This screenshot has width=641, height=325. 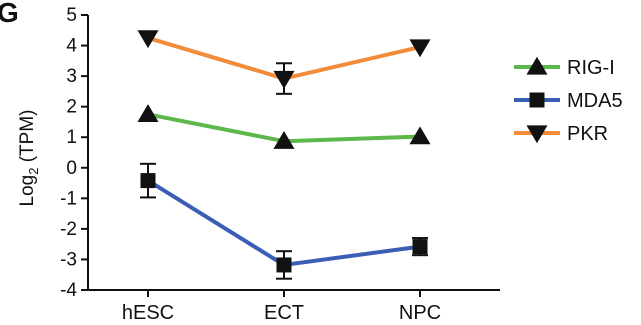 What do you see at coordinates (68, 259) in the screenshot?
I see `y-tick-label: -3` at bounding box center [68, 259].